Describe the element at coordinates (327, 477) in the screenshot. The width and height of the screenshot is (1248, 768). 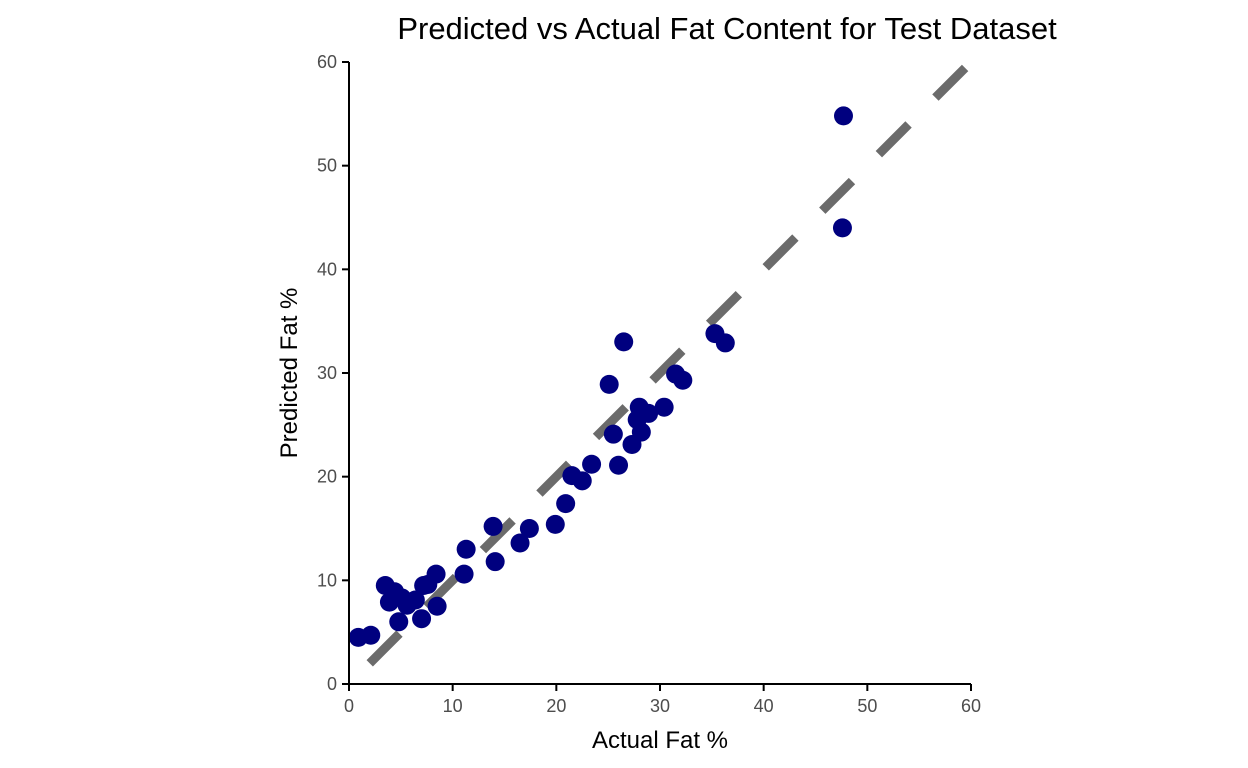
I see `y-tick-label: 20` at that location.